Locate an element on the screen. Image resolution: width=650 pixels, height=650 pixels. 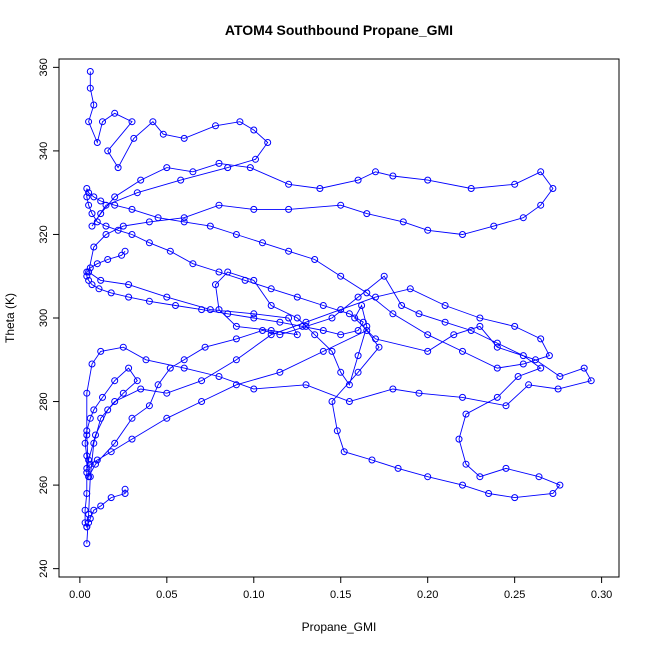
y-tick-label: 300 is located at coordinates (44, 318).